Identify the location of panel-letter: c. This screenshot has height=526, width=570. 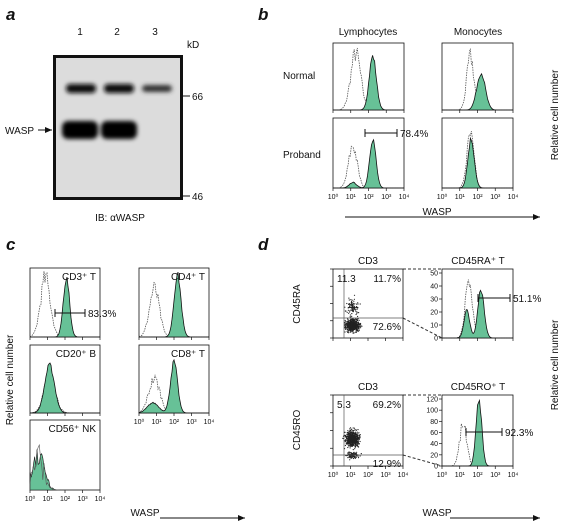
(11, 244).